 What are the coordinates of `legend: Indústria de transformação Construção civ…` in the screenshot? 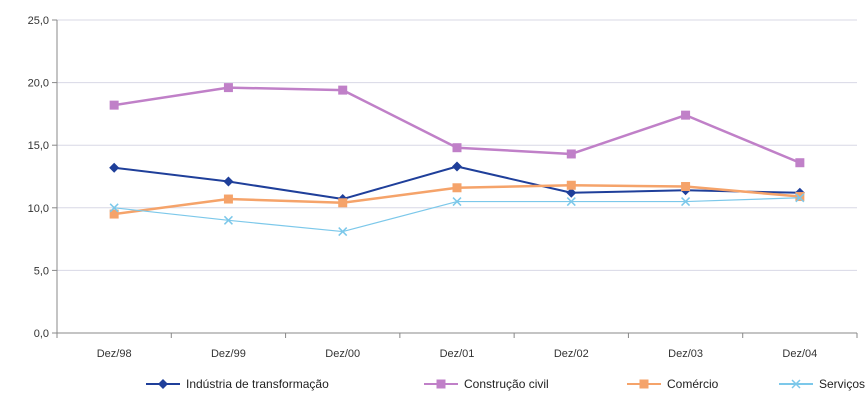 It's located at (505, 384).